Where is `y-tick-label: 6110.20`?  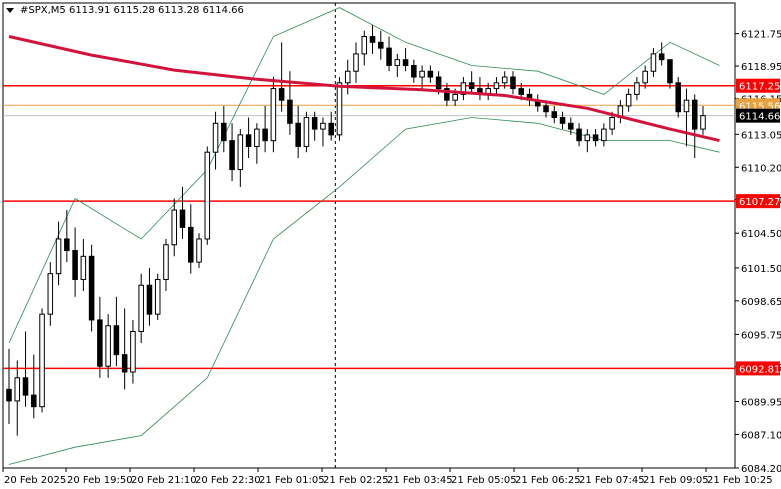
y-tick-label: 6110.20 is located at coordinates (761, 168).